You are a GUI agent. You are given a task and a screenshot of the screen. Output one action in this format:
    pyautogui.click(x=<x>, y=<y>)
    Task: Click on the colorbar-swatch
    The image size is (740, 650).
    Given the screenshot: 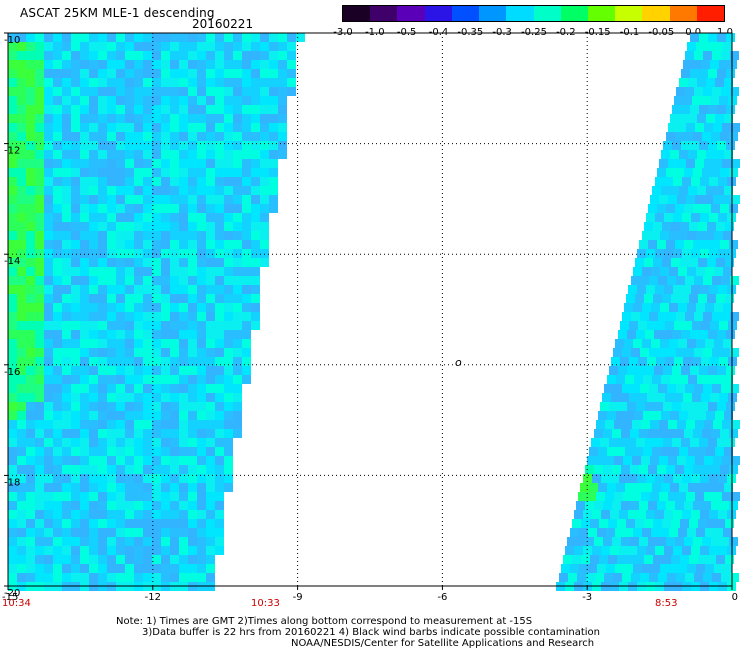 What is the action you would take?
    pyautogui.click(x=629, y=13)
    